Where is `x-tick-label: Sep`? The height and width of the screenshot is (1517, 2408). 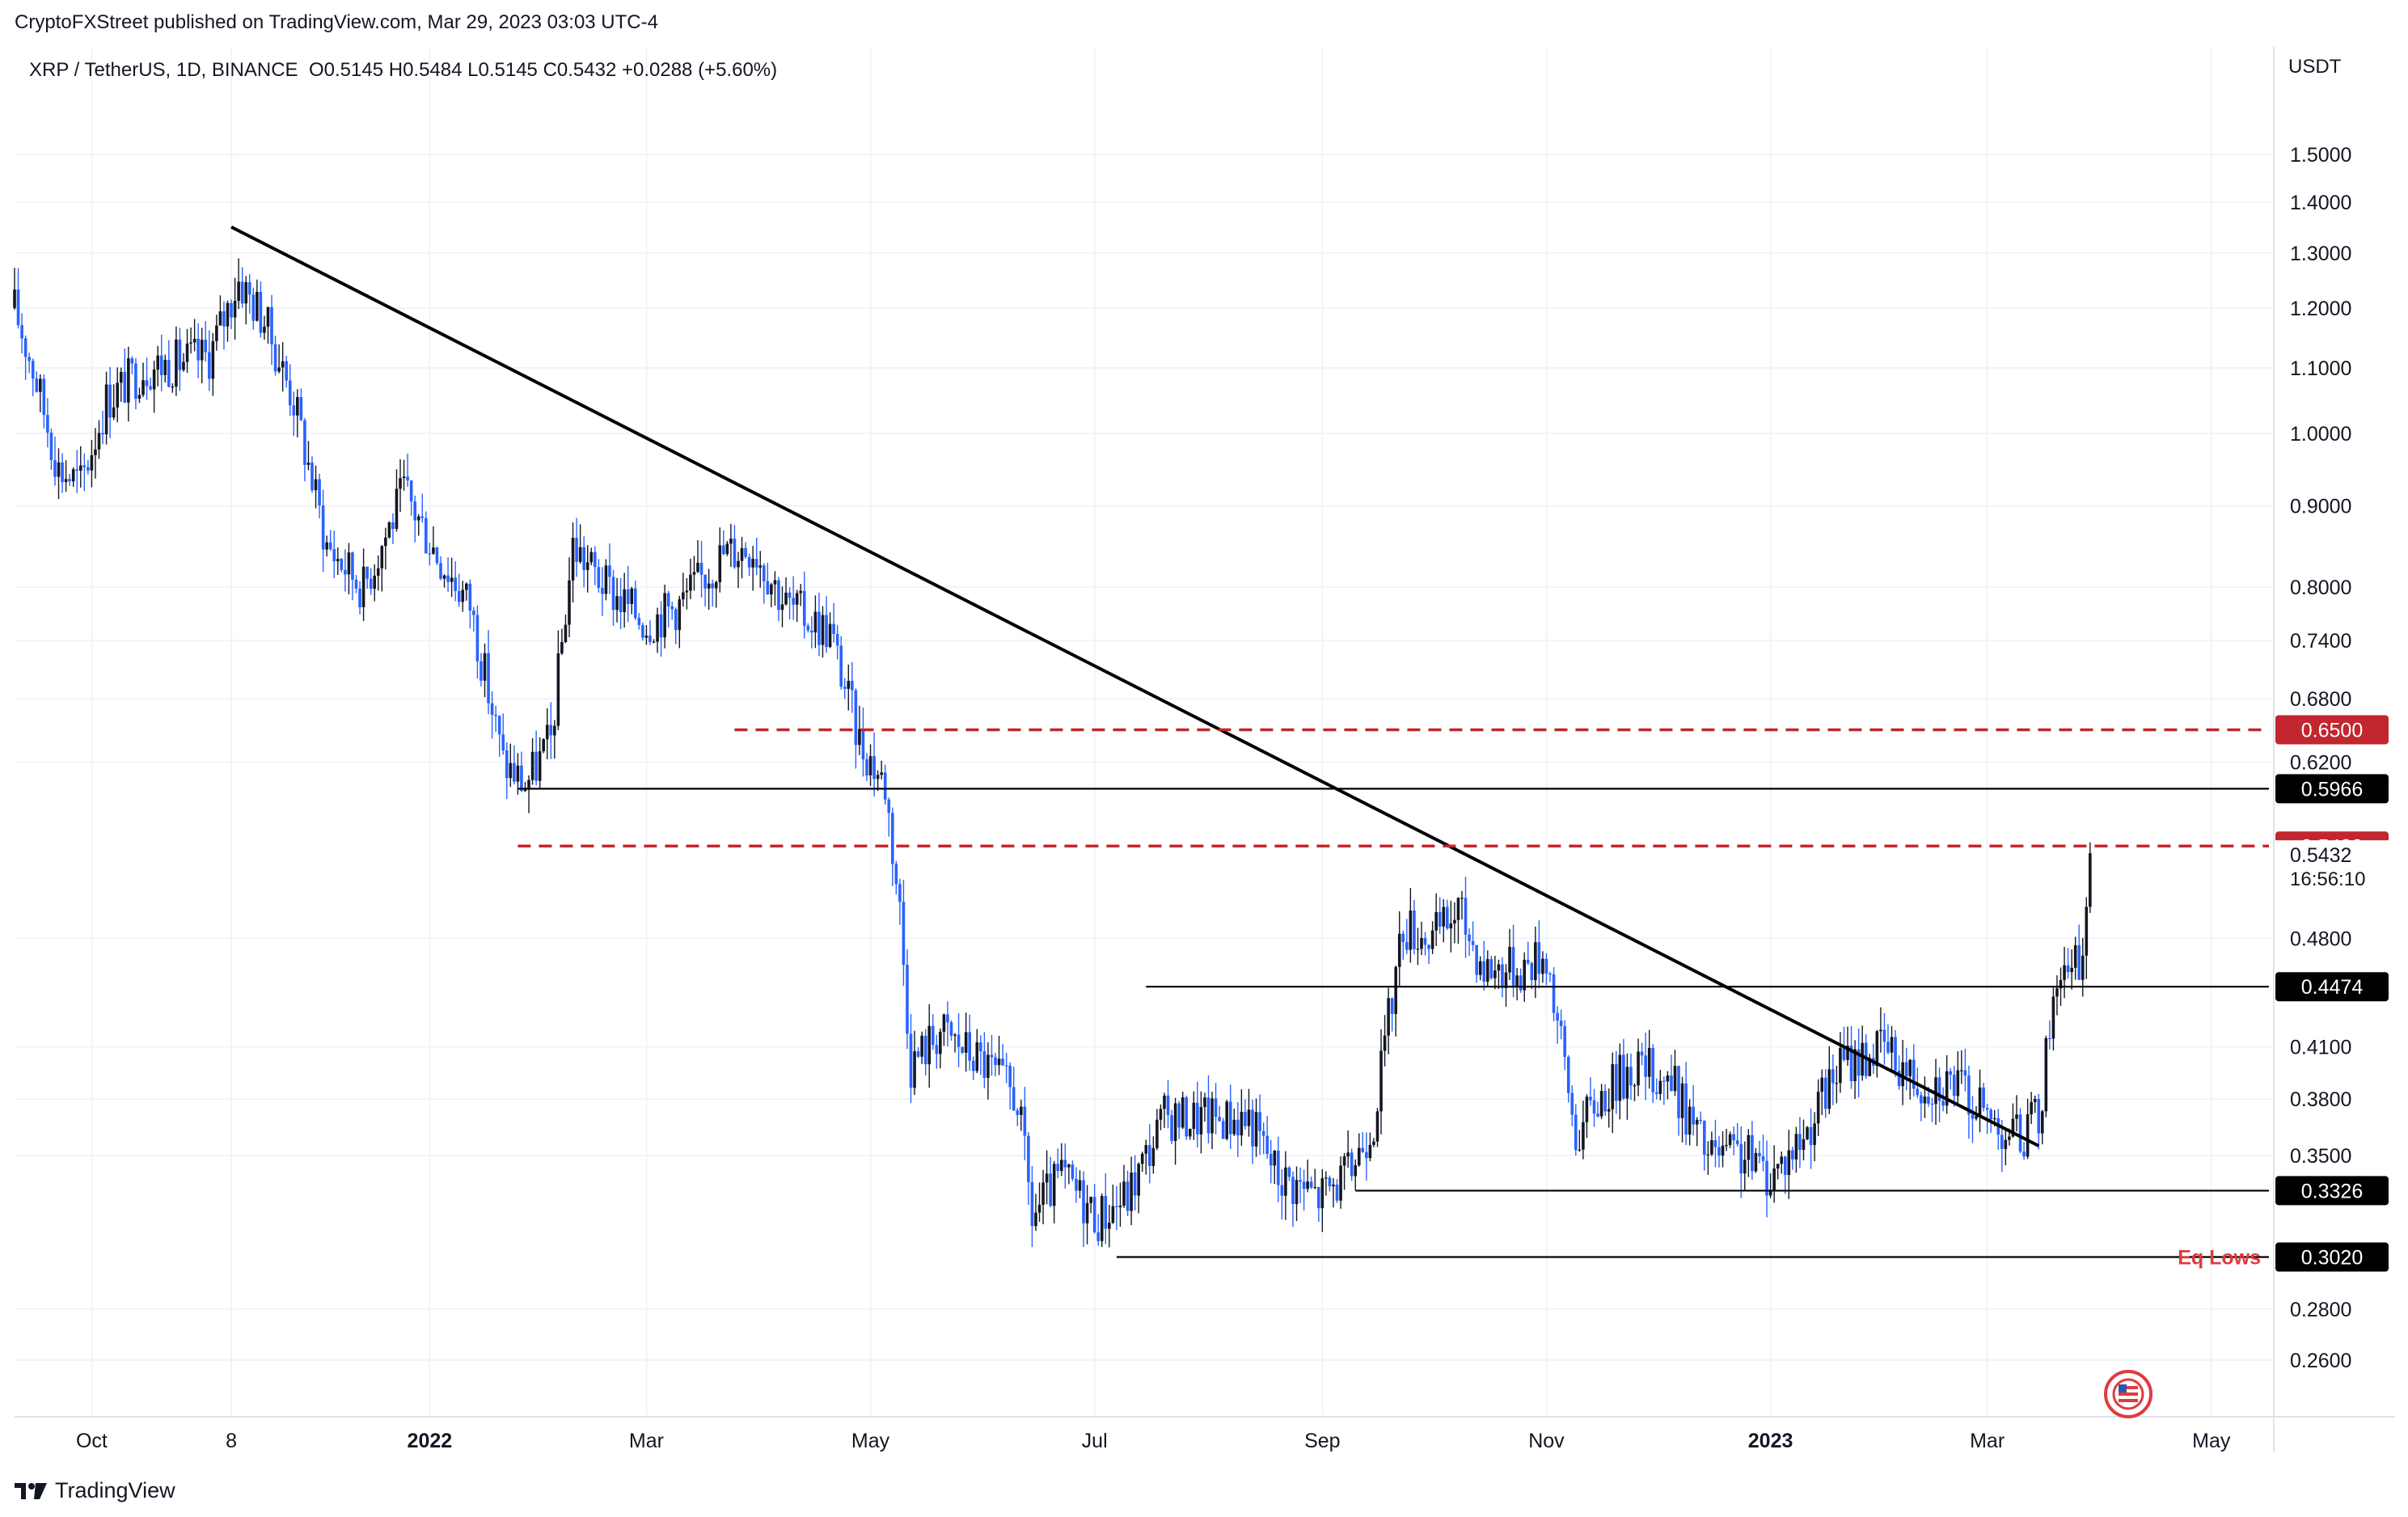
x-tick-label: Sep is located at coordinates (1322, 1441).